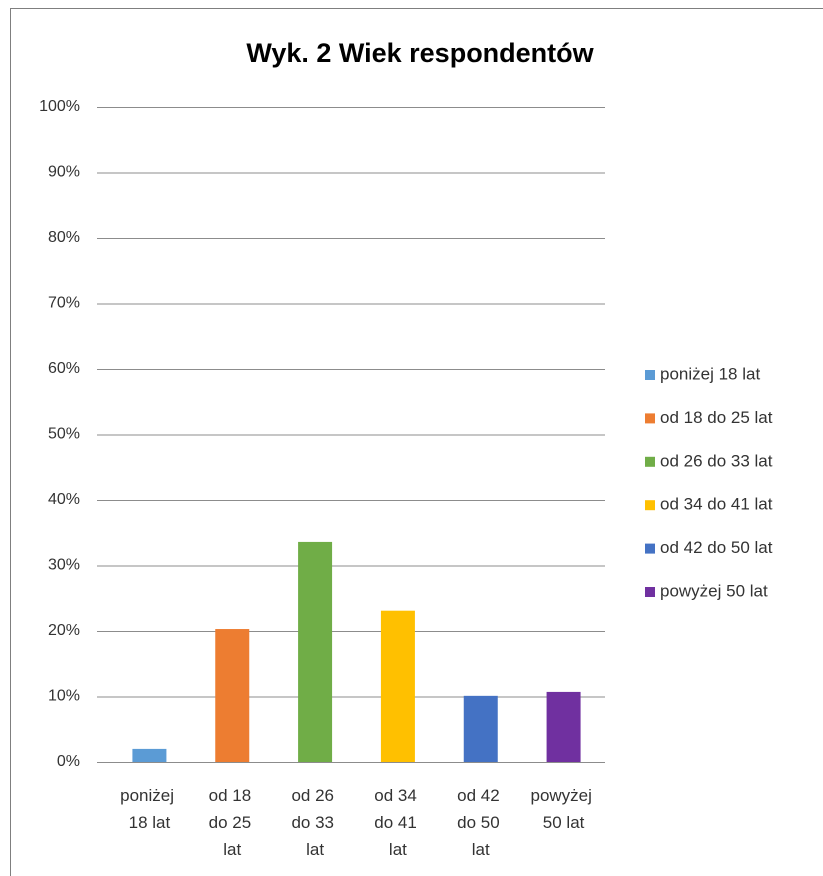  What do you see at coordinates (64, 565) in the screenshot?
I see `y-tick-label: 30%` at bounding box center [64, 565].